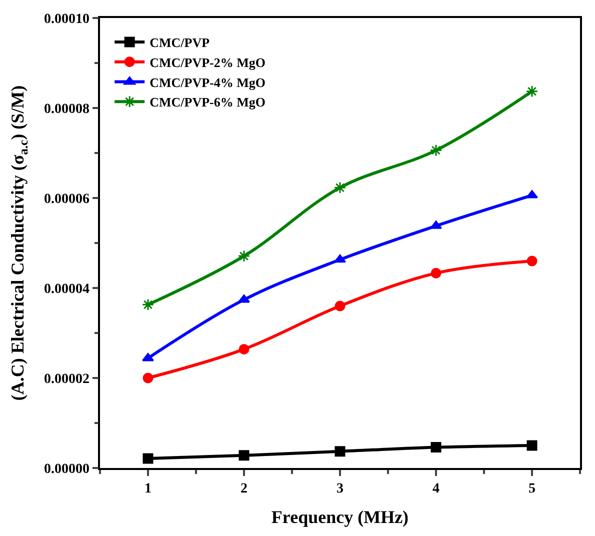 The height and width of the screenshot is (536, 595). I want to click on y-tick-label: 0.00000, so click(67, 469).